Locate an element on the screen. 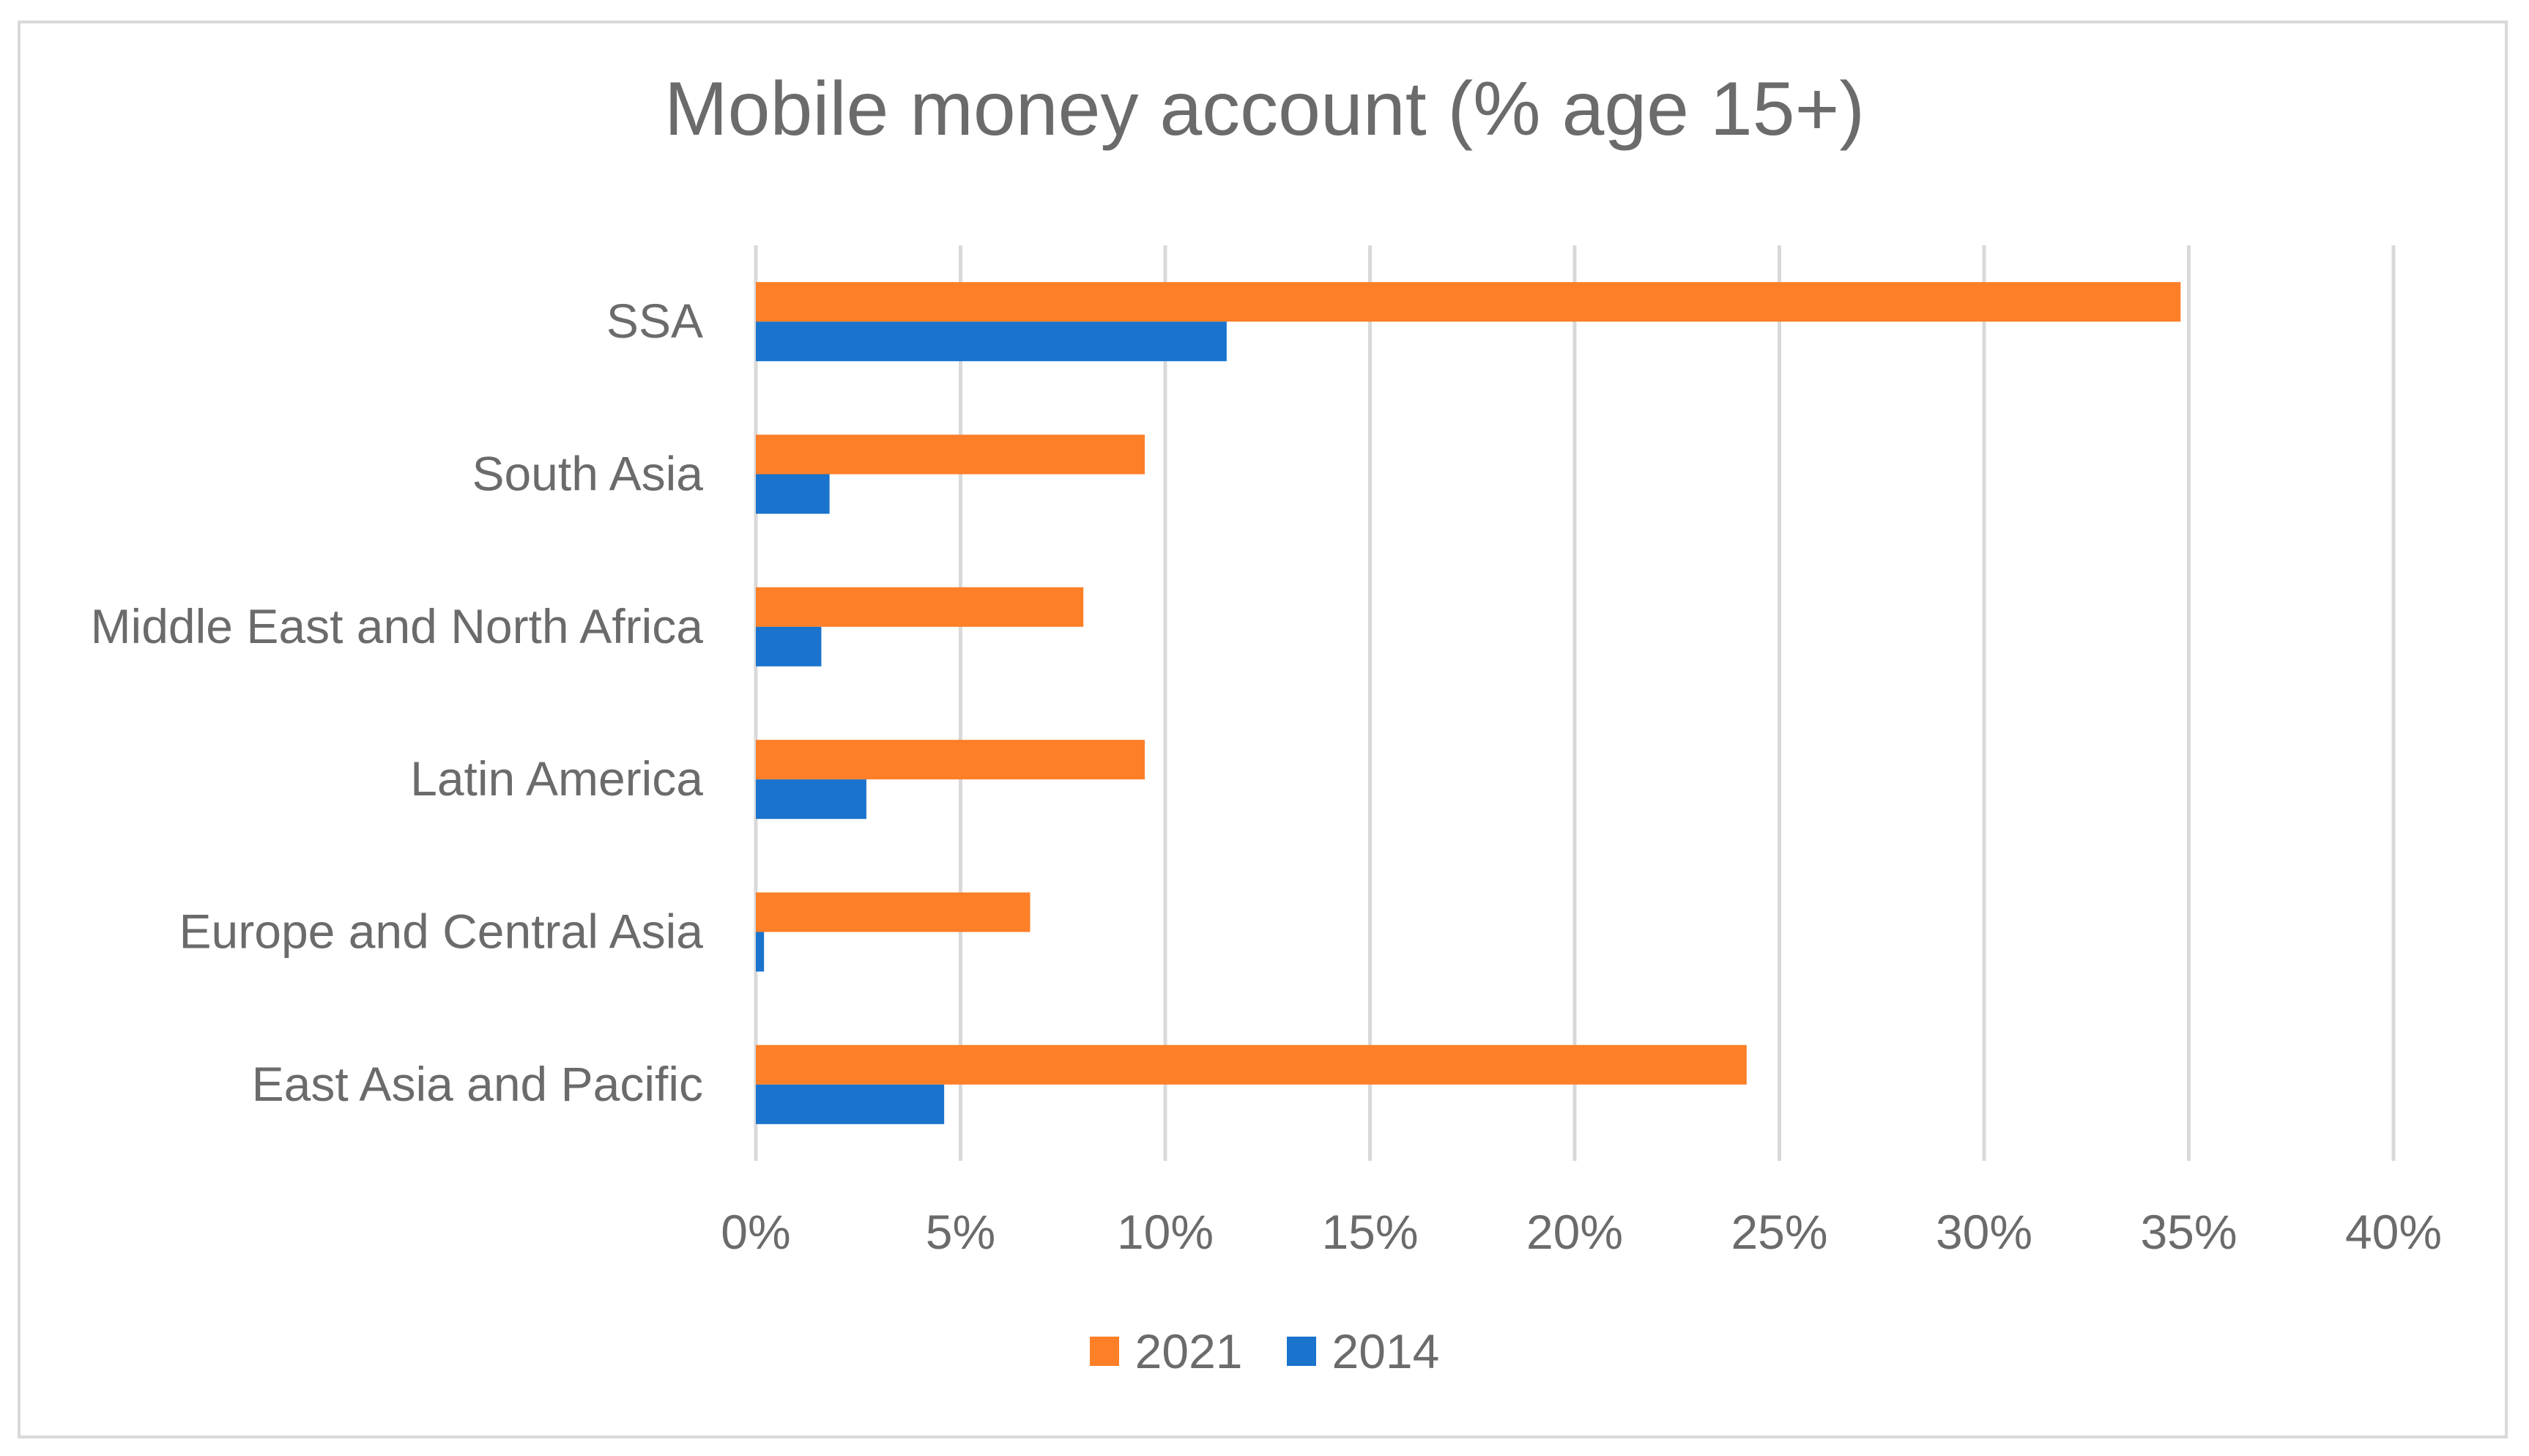 This screenshot has width=2529, height=1456. category-label: East Asia and Pacific is located at coordinates (477, 1084).